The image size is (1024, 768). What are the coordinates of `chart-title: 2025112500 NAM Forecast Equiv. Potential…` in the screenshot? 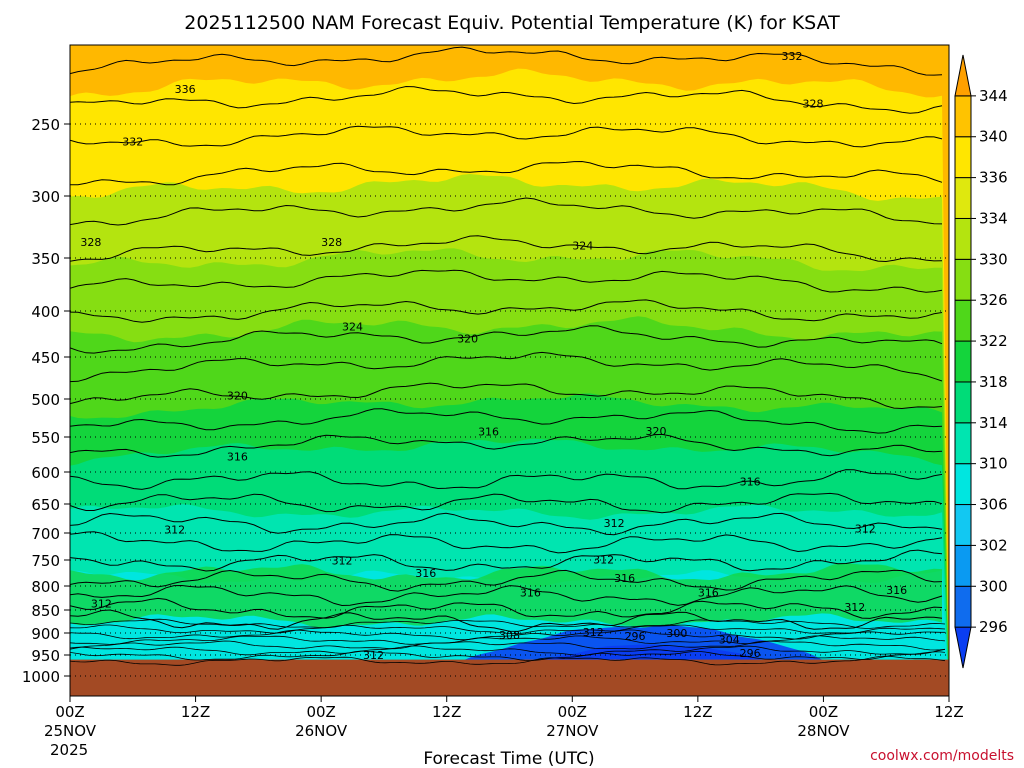 It's located at (512, 23).